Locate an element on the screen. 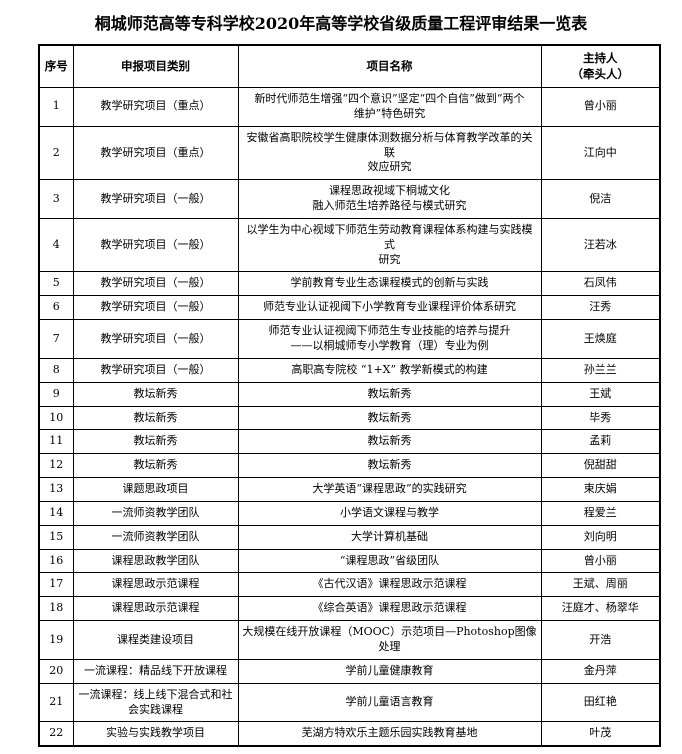  cell-project-name: 芜湖方特欢乐主题乐园实践教育基地 is located at coordinates (389, 734).